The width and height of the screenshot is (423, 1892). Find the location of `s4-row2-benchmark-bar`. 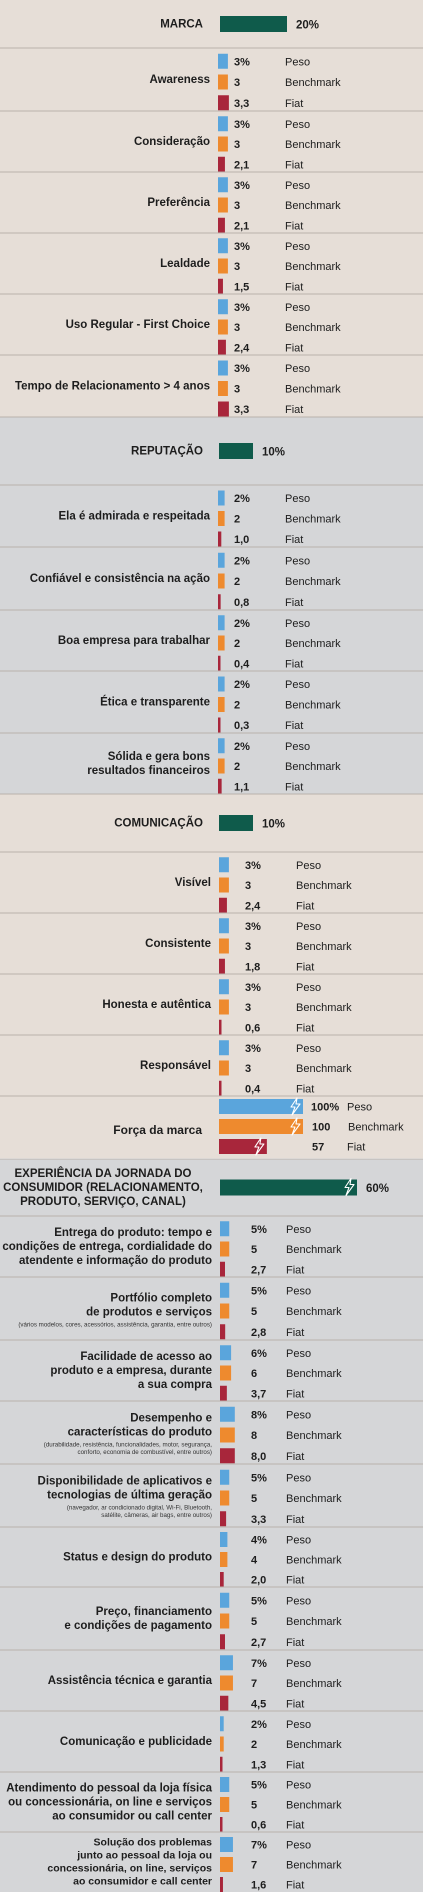

s4-row2-benchmark-bar is located at coordinates (226, 1373).